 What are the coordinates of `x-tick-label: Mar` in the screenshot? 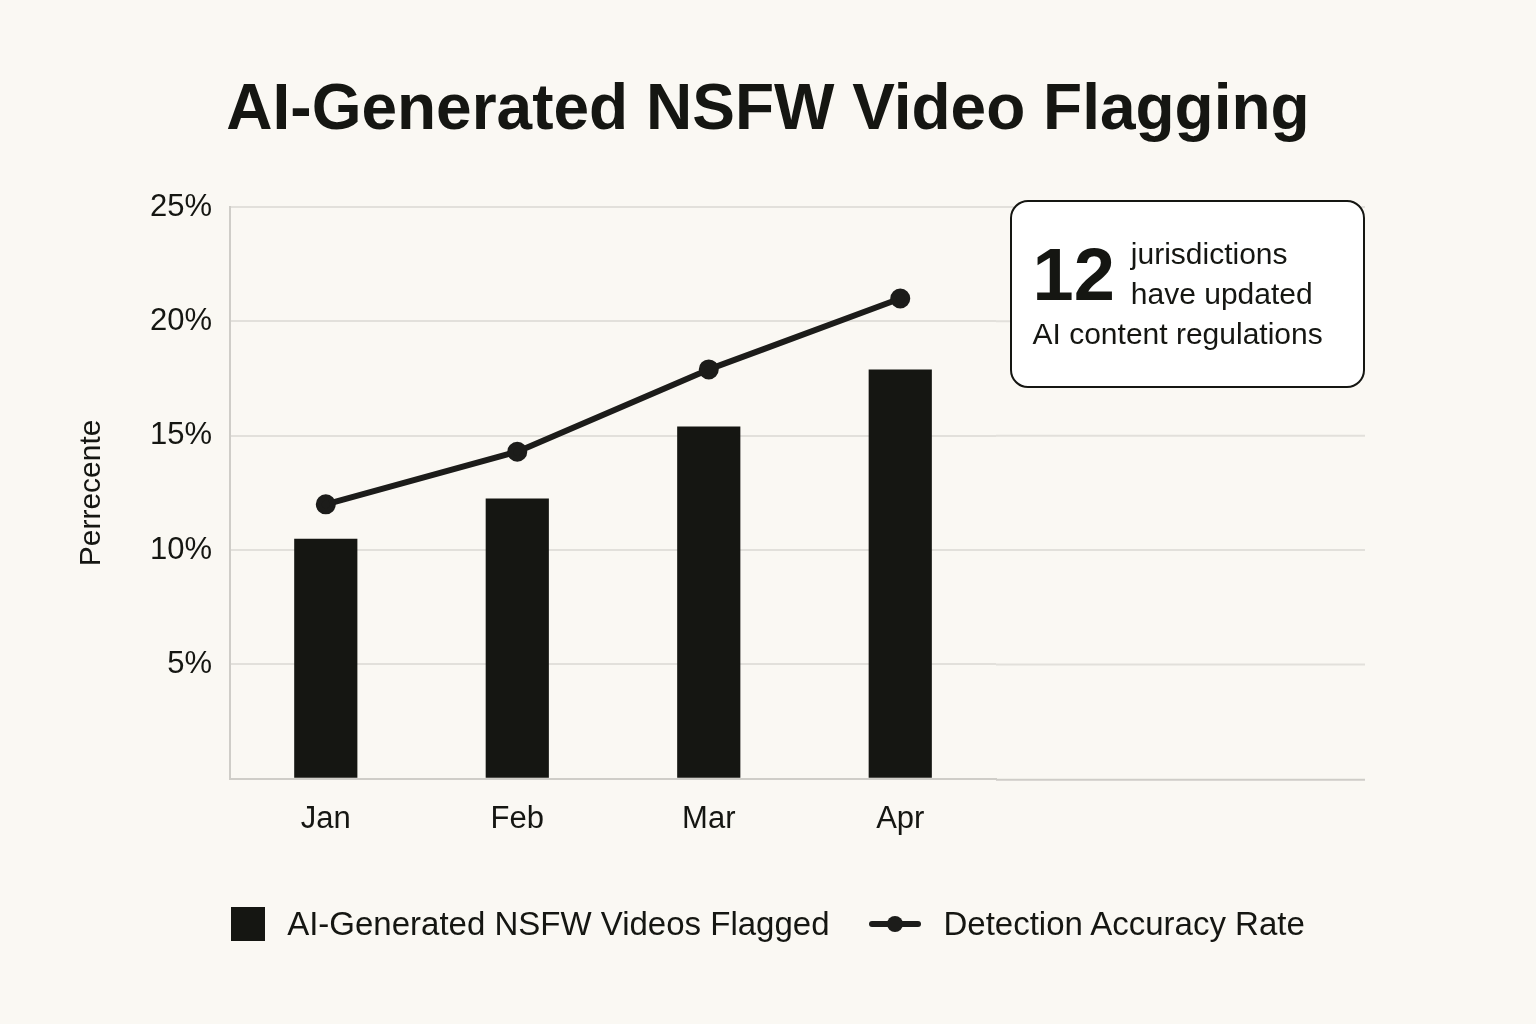 It's located at (709, 817).